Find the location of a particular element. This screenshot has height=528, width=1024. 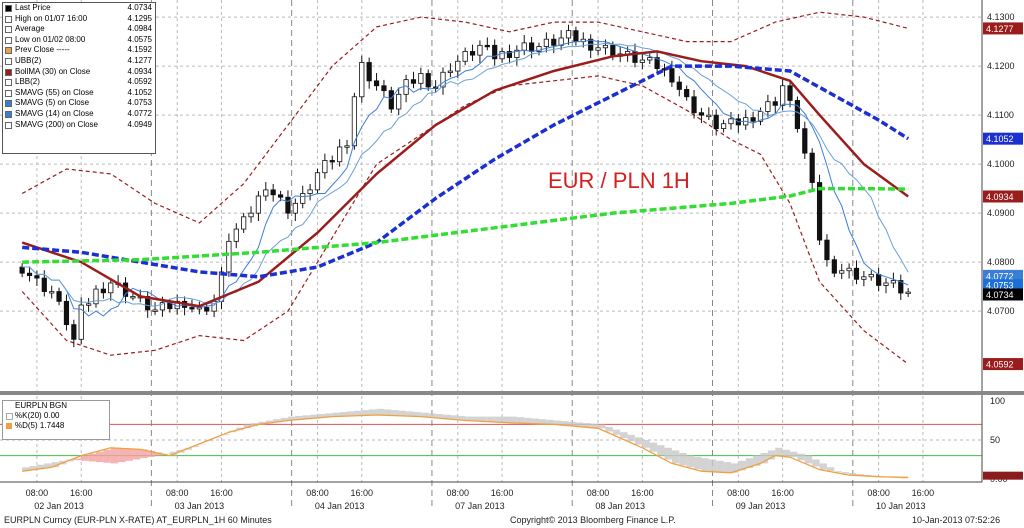

osc-tick-label: 50 is located at coordinates (995, 440).